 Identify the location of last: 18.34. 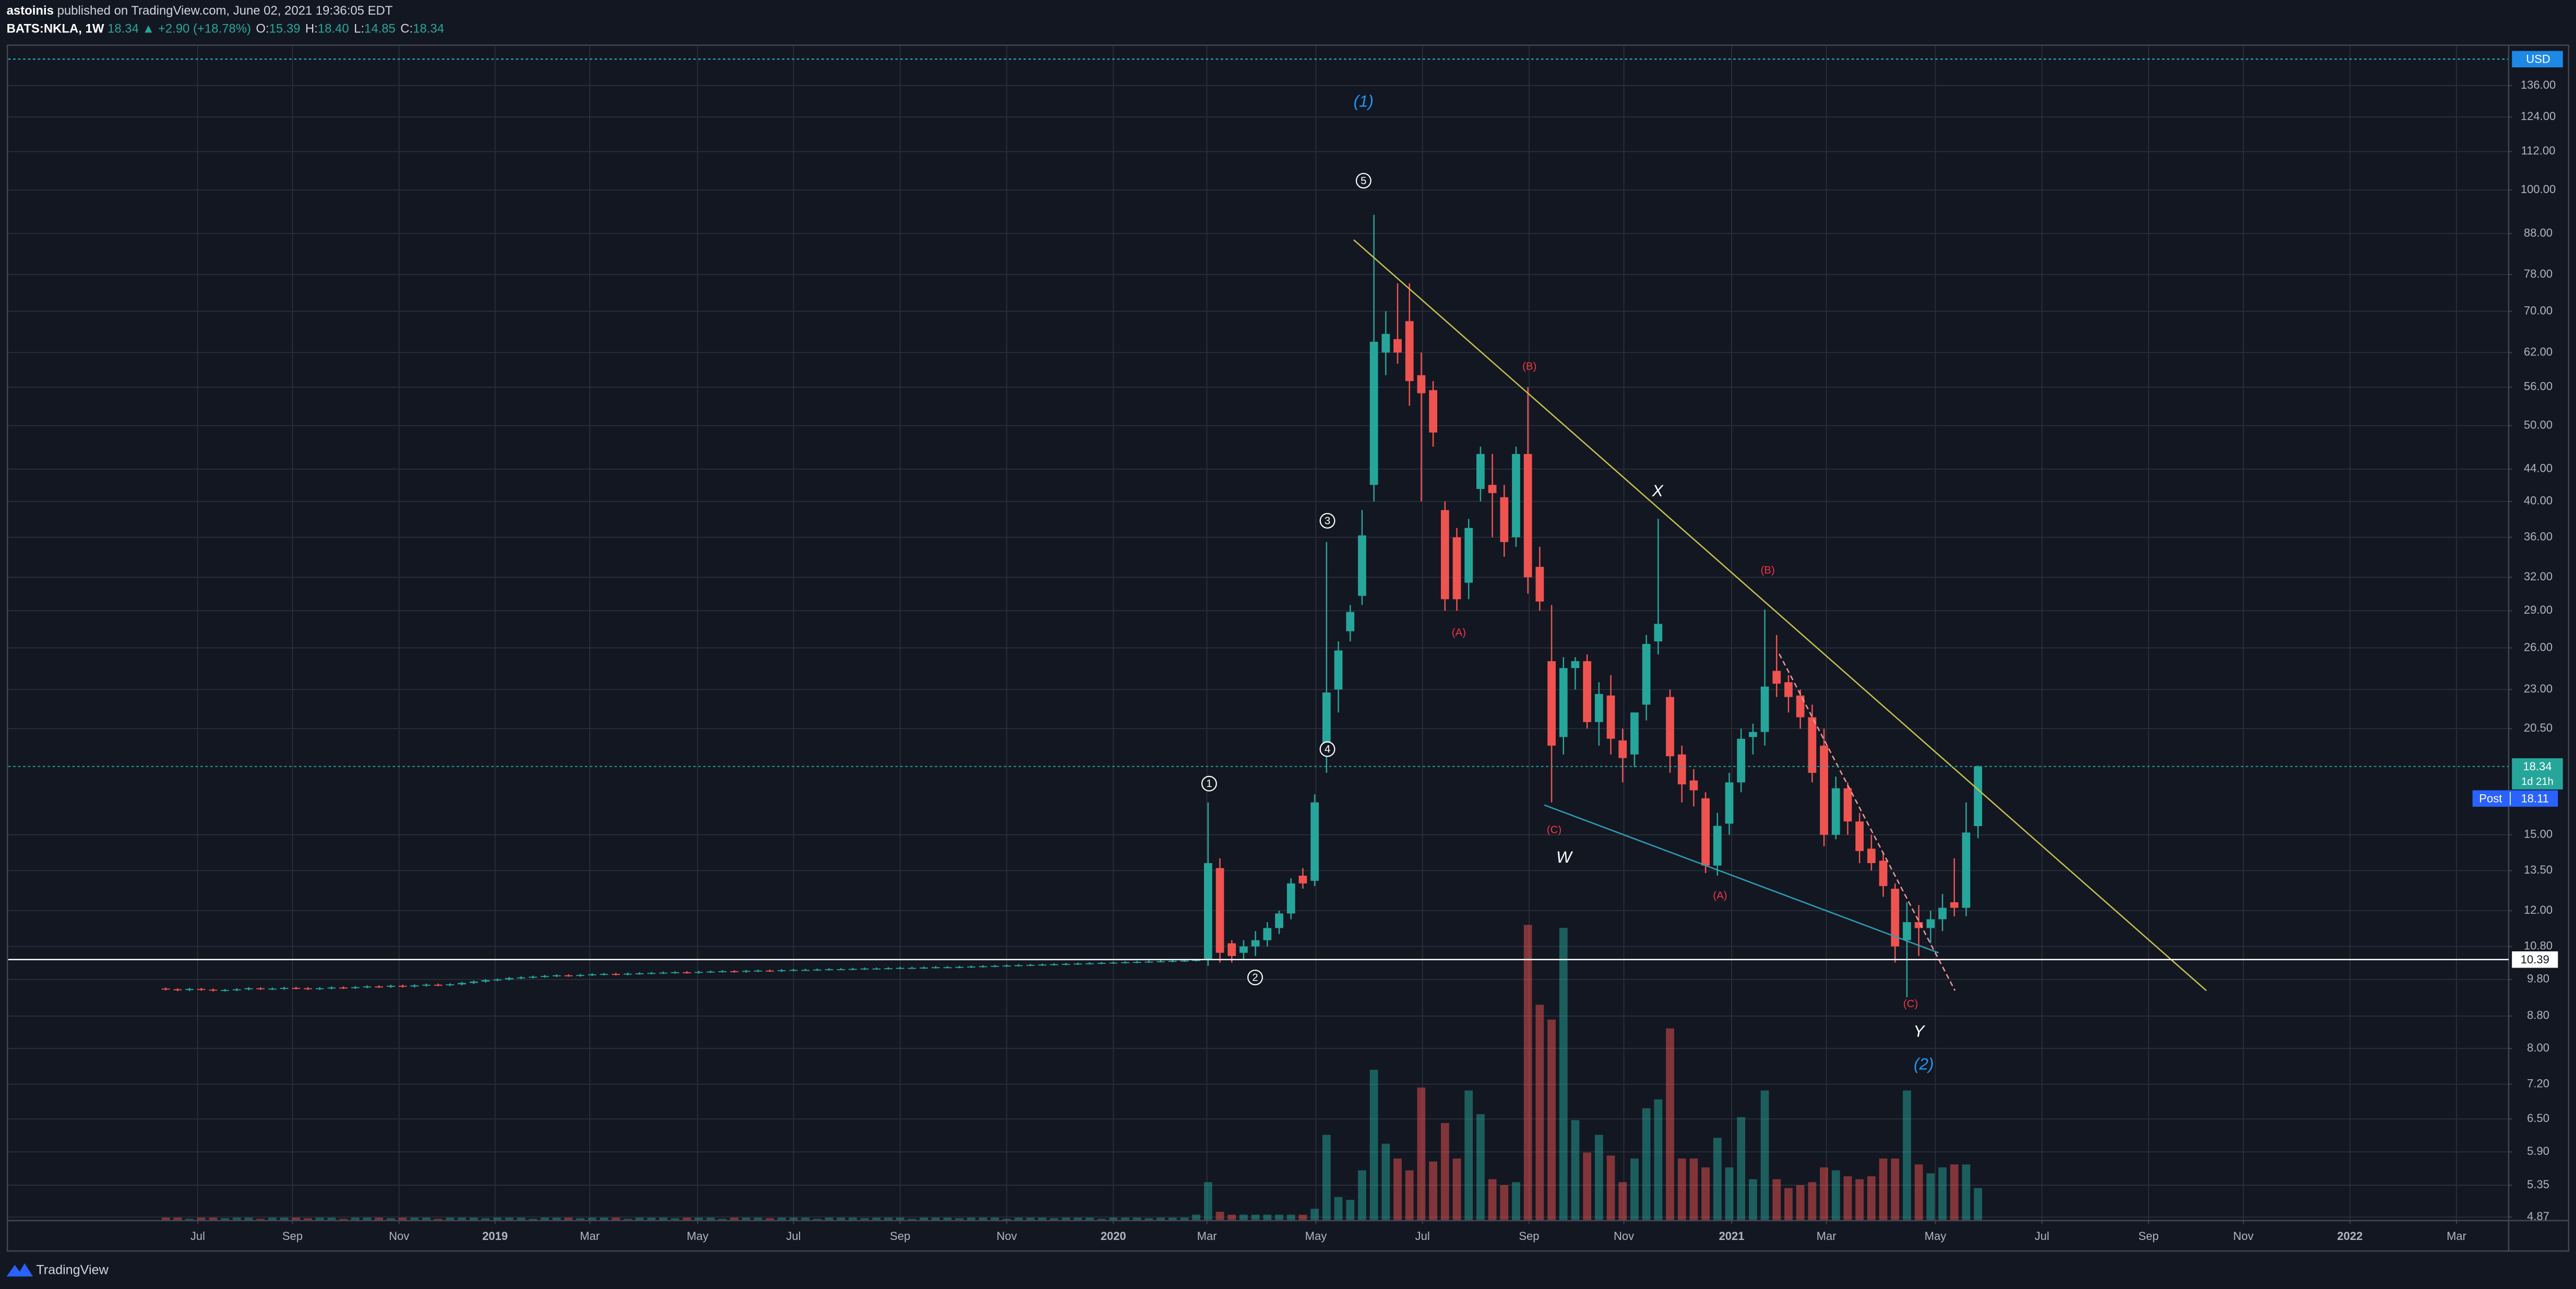
(124, 29).